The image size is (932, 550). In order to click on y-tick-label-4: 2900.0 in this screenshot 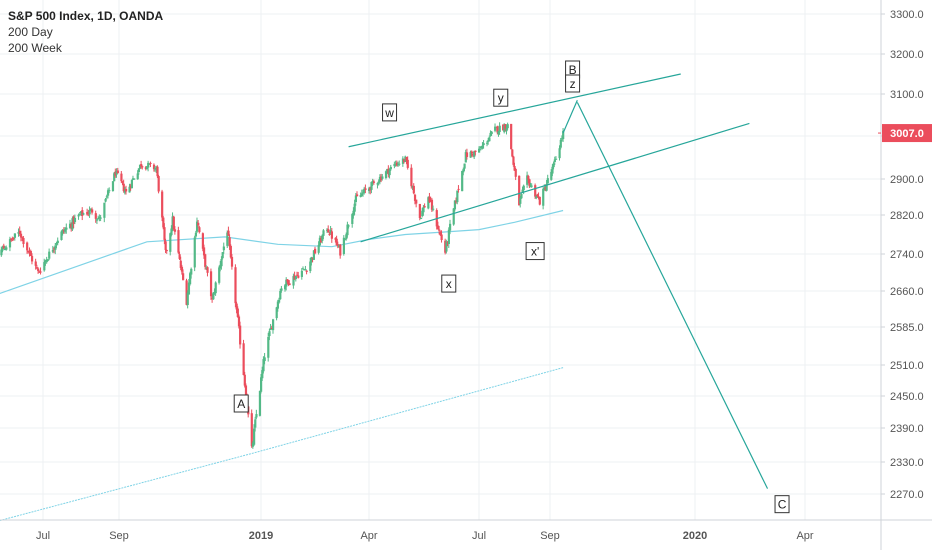, I will do `click(907, 180)`.